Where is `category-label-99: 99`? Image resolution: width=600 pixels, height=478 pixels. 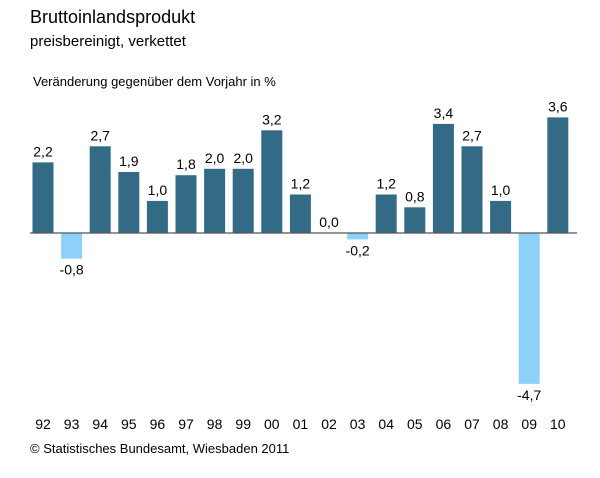 category-label-99: 99 is located at coordinates (243, 424).